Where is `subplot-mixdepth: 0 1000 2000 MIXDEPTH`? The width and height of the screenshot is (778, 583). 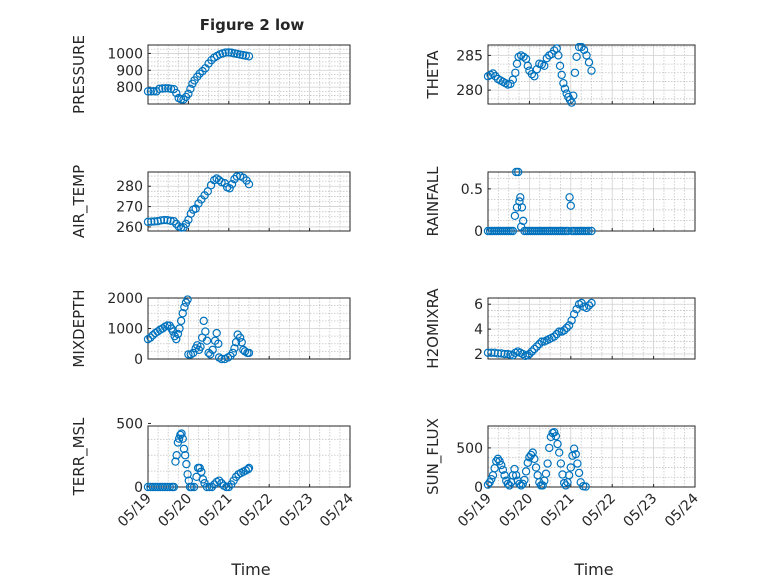 subplot-mixdepth: 0 1000 2000 MIXDEPTH is located at coordinates (210, 328).